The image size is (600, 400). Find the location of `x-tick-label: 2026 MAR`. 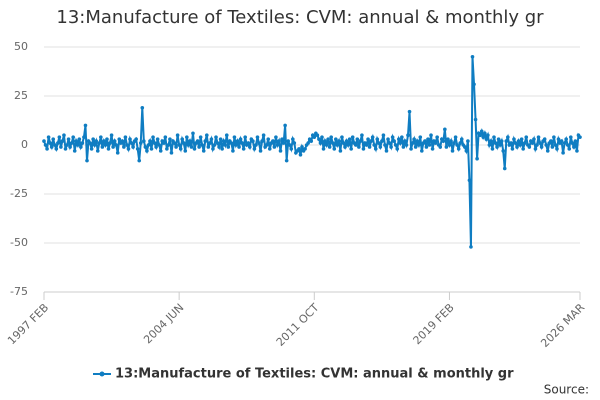

x-tick-label: 2026 MAR is located at coordinates (562, 325).